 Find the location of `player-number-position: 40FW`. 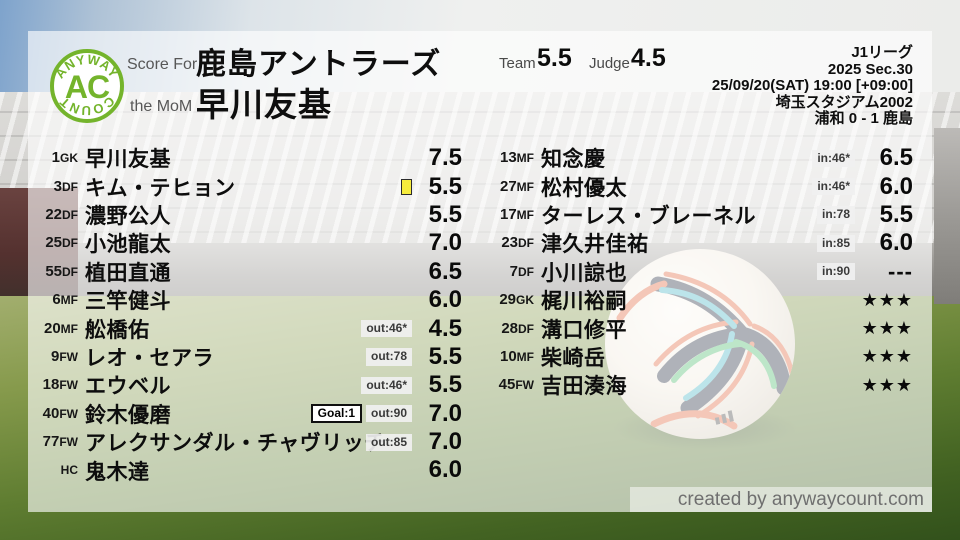

player-number-position: 40FW is located at coordinates (58, 414).